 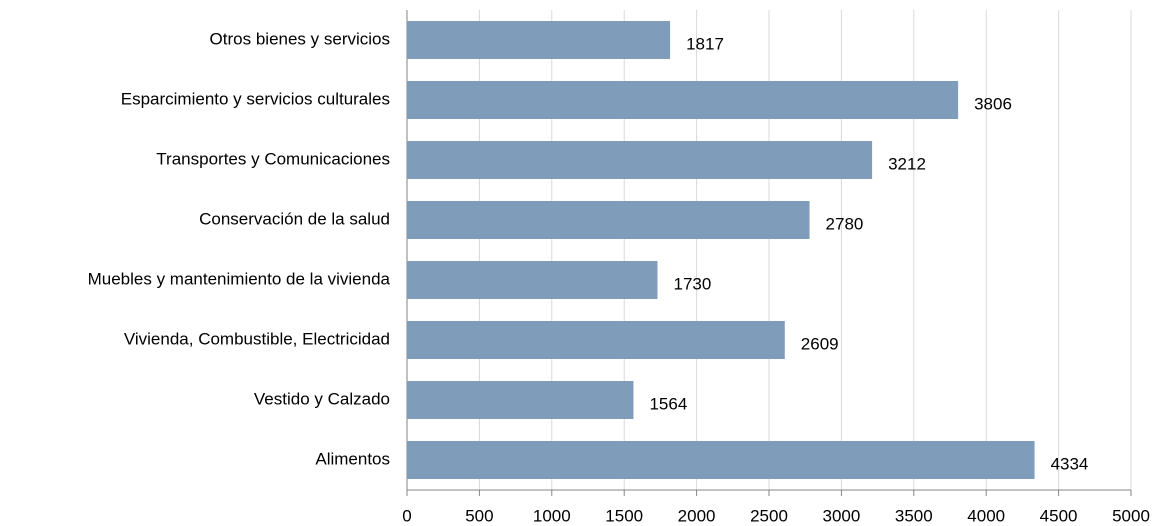 What do you see at coordinates (769, 515) in the screenshot?
I see `x-tick-label: 2500` at bounding box center [769, 515].